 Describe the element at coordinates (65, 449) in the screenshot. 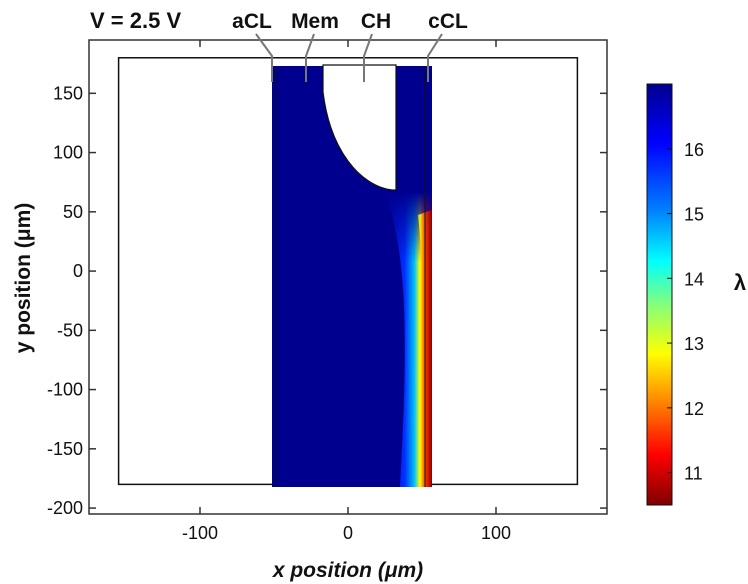

I see `y-tick-label: -150` at that location.